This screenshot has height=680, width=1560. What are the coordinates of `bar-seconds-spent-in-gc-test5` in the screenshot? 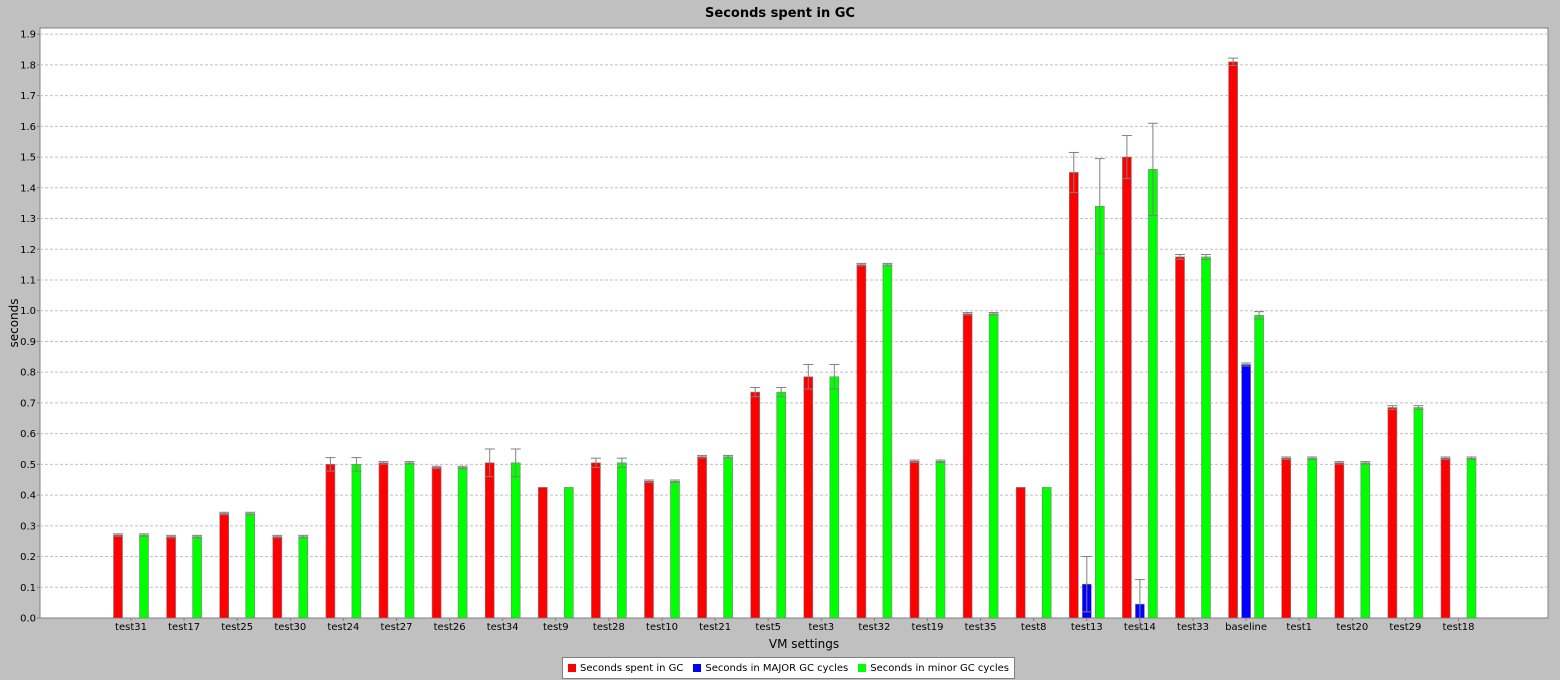 It's located at (755, 505).